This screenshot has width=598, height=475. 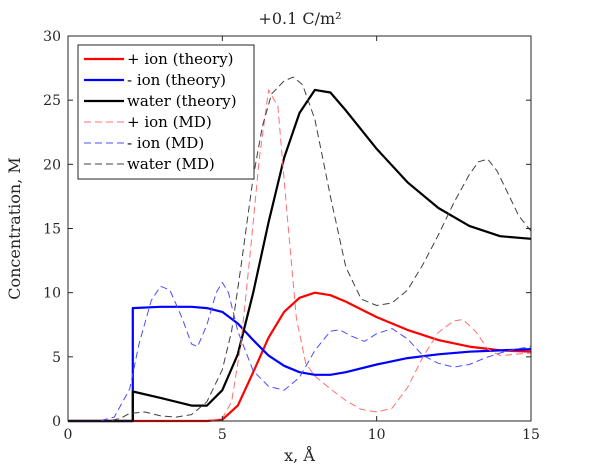 I want to click on y-tick-label: 25, so click(x=52, y=101).